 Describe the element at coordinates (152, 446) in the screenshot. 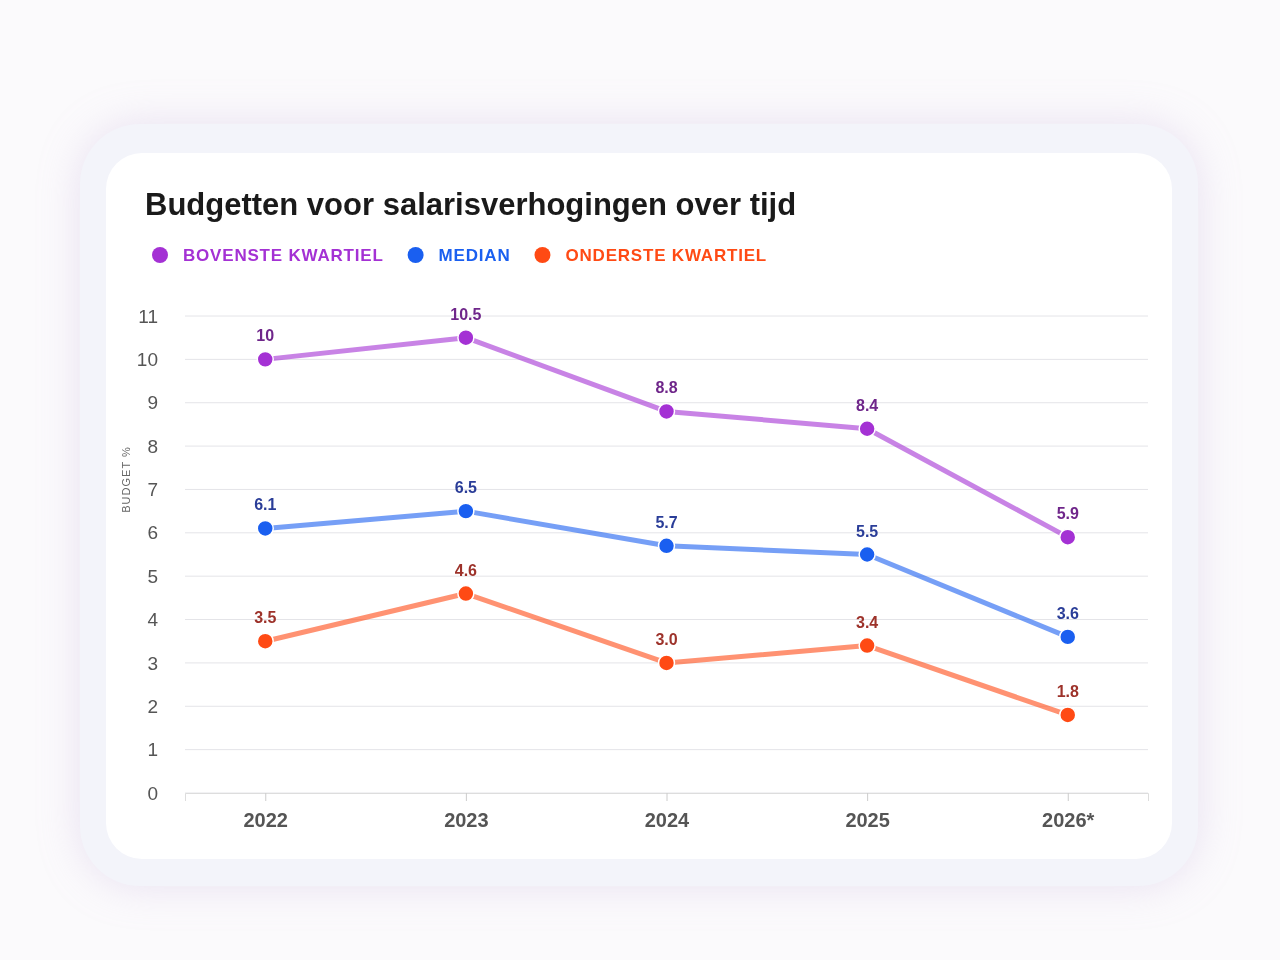

I see `y-tick-label: 8` at that location.